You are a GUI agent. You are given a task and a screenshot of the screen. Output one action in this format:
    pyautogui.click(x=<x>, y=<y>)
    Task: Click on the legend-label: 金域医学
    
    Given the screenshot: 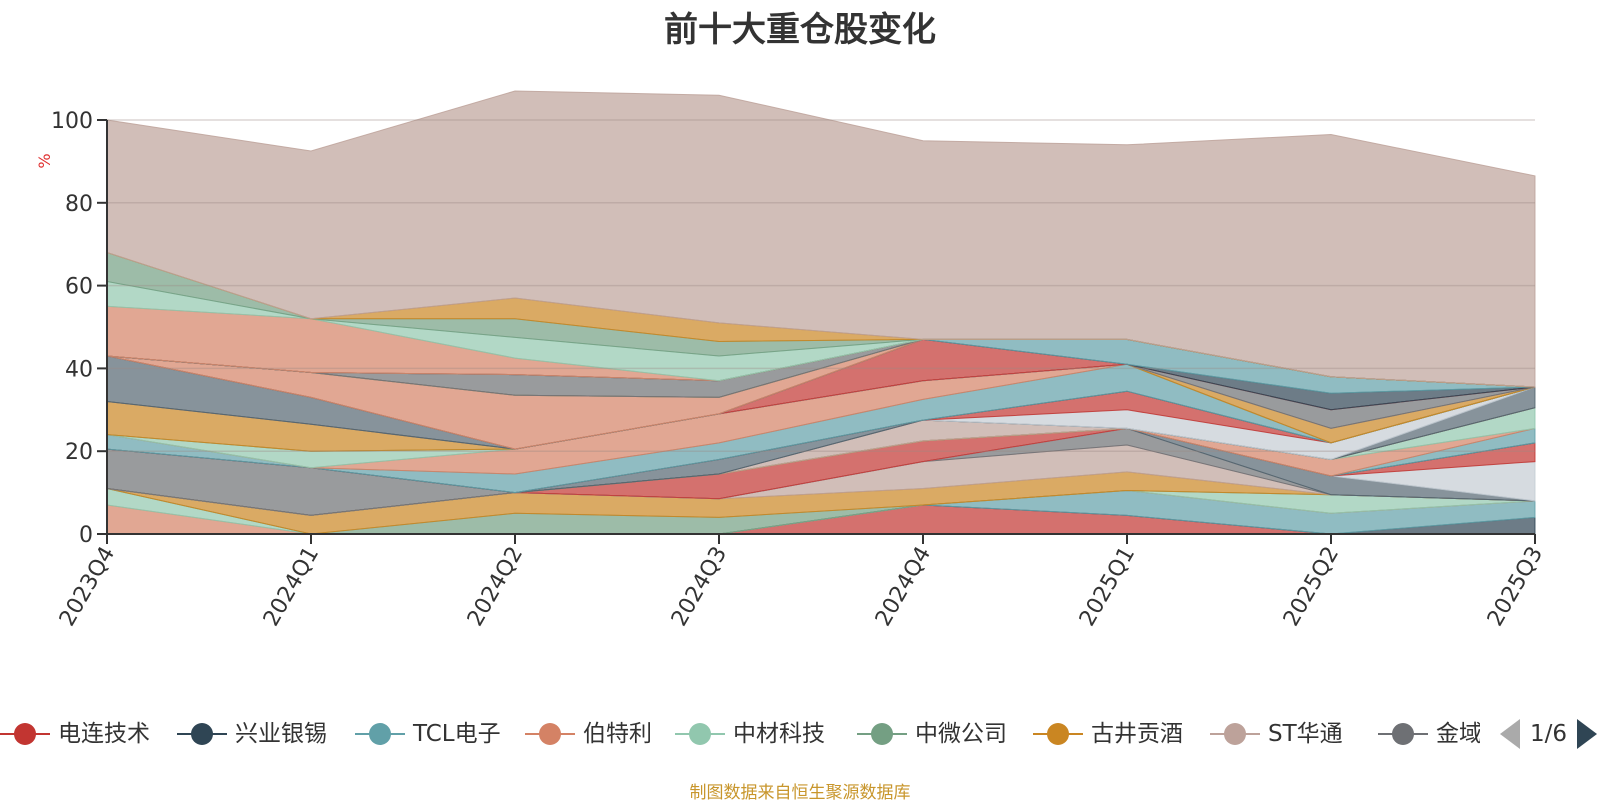 What is the action you would take?
    pyautogui.click(x=1458, y=734)
    